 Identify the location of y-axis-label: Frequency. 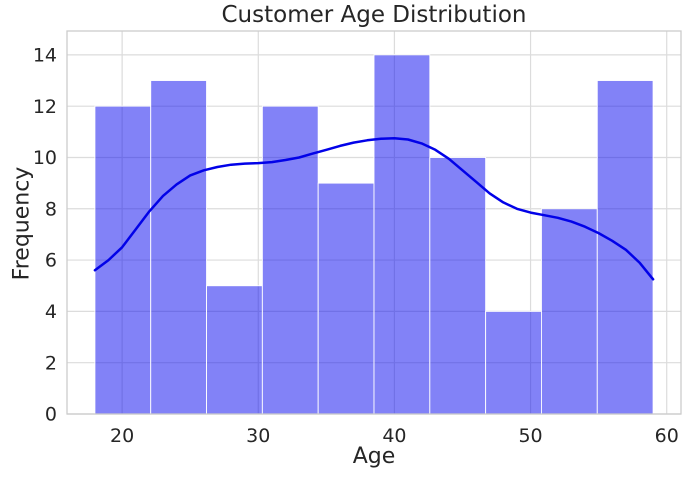
(22, 223).